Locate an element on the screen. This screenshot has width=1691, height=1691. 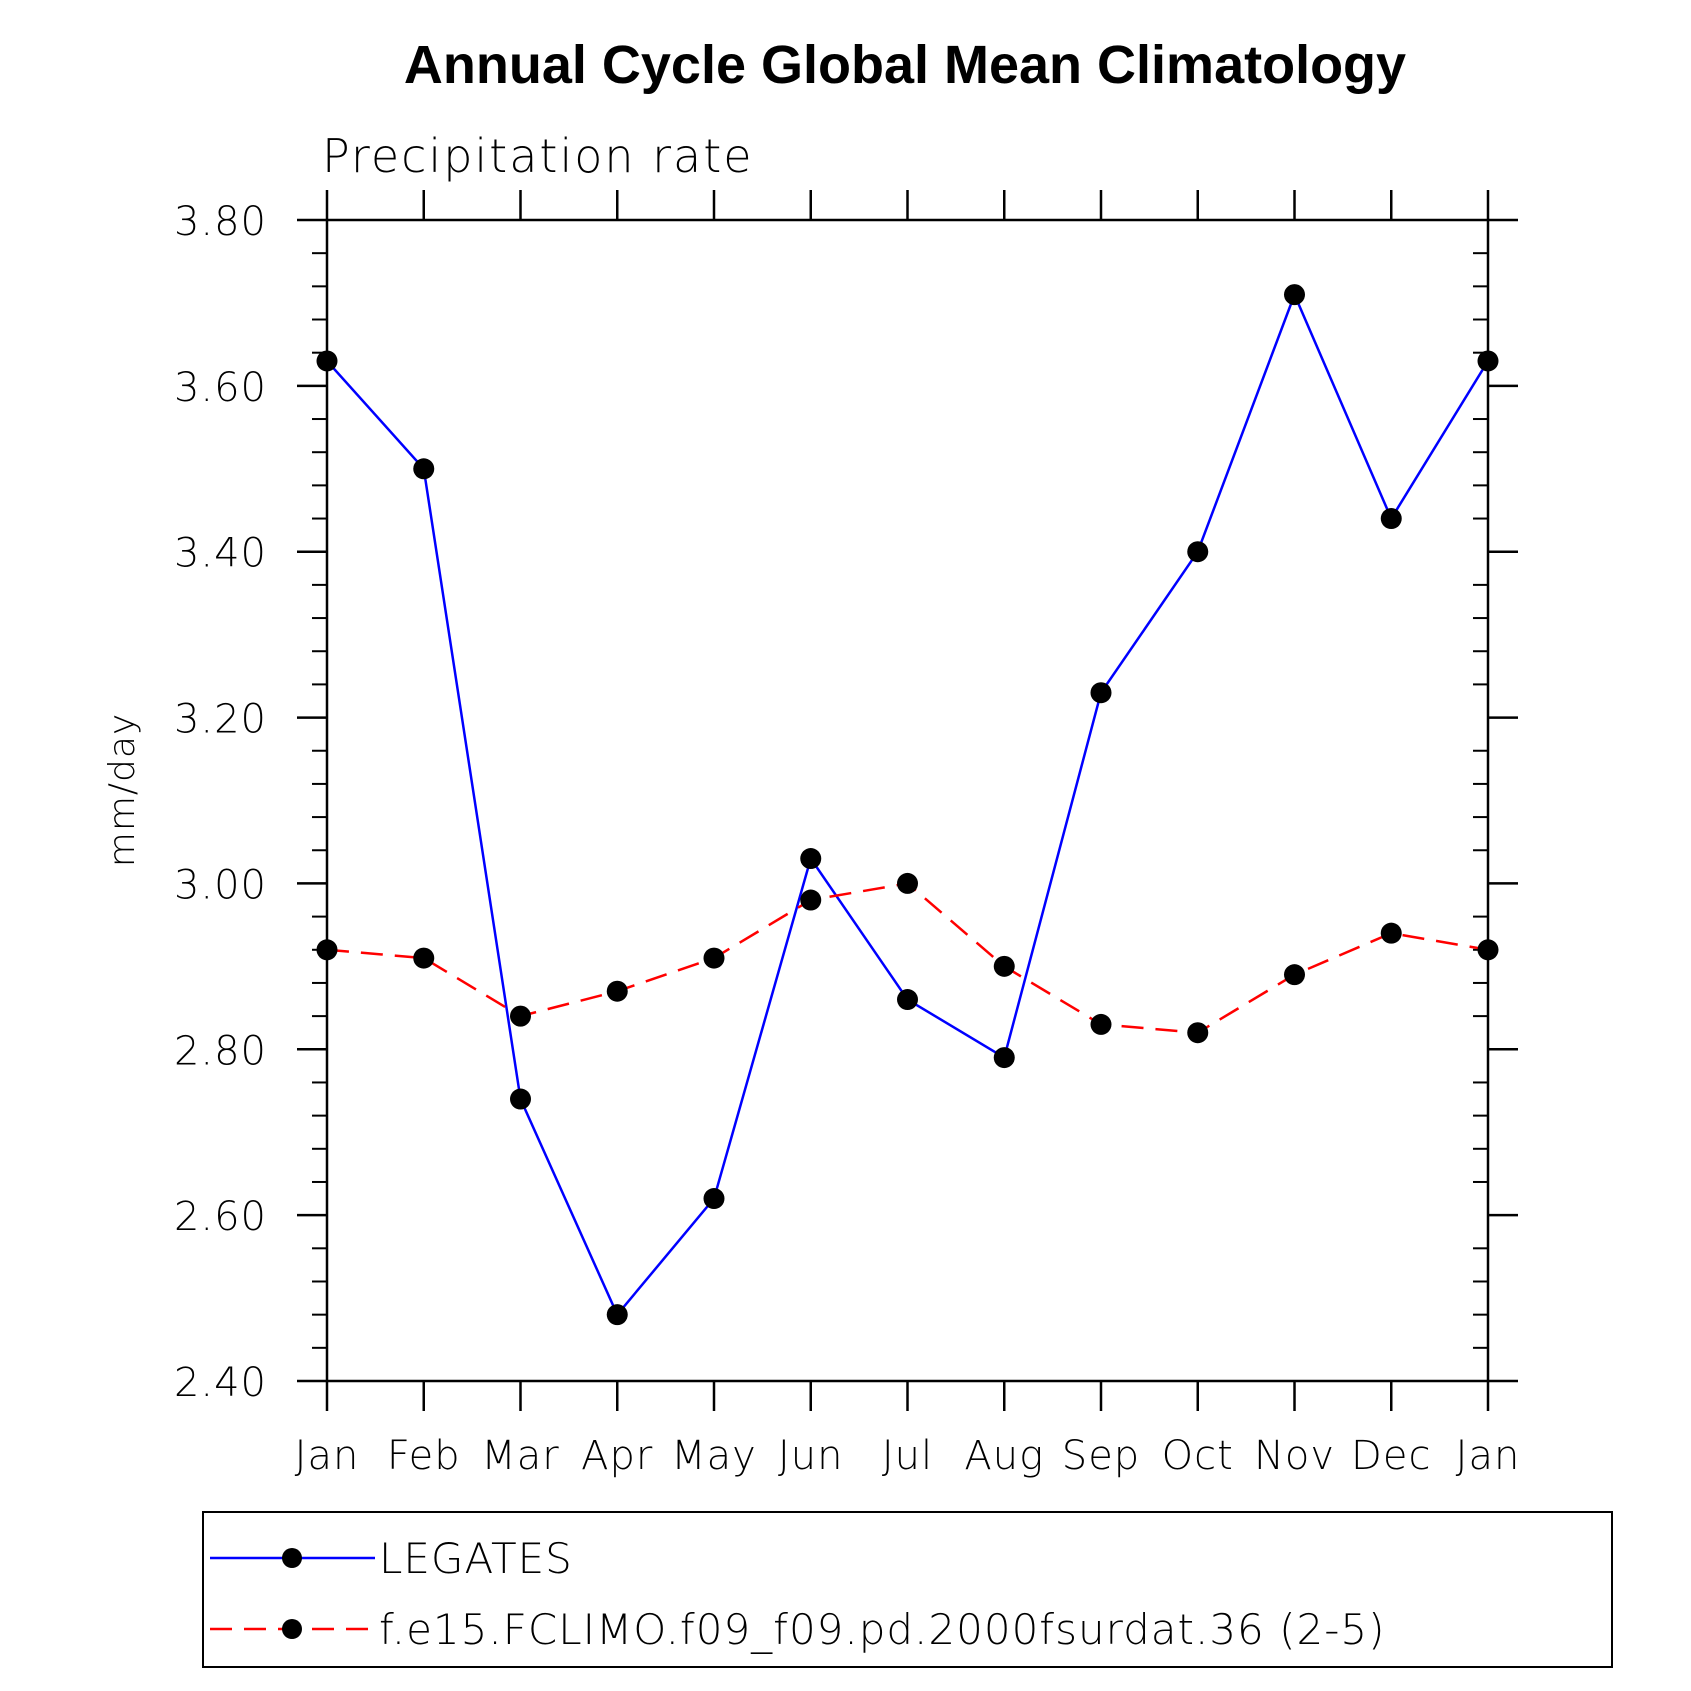
x-tick-label: Sep is located at coordinates (1101, 1456).